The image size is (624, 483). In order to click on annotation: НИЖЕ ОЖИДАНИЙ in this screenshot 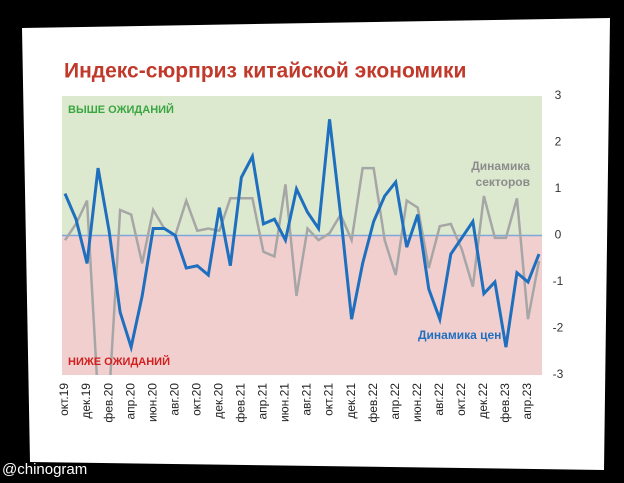, I will do `click(119, 361)`.